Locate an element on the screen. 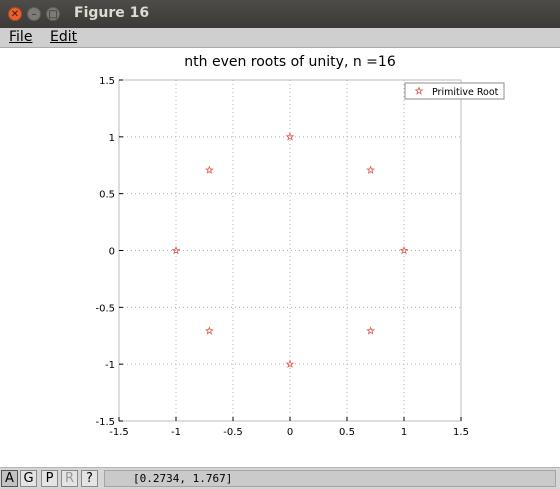 This screenshot has height=489, width=560. minimize-icon: – is located at coordinates (34, 14).